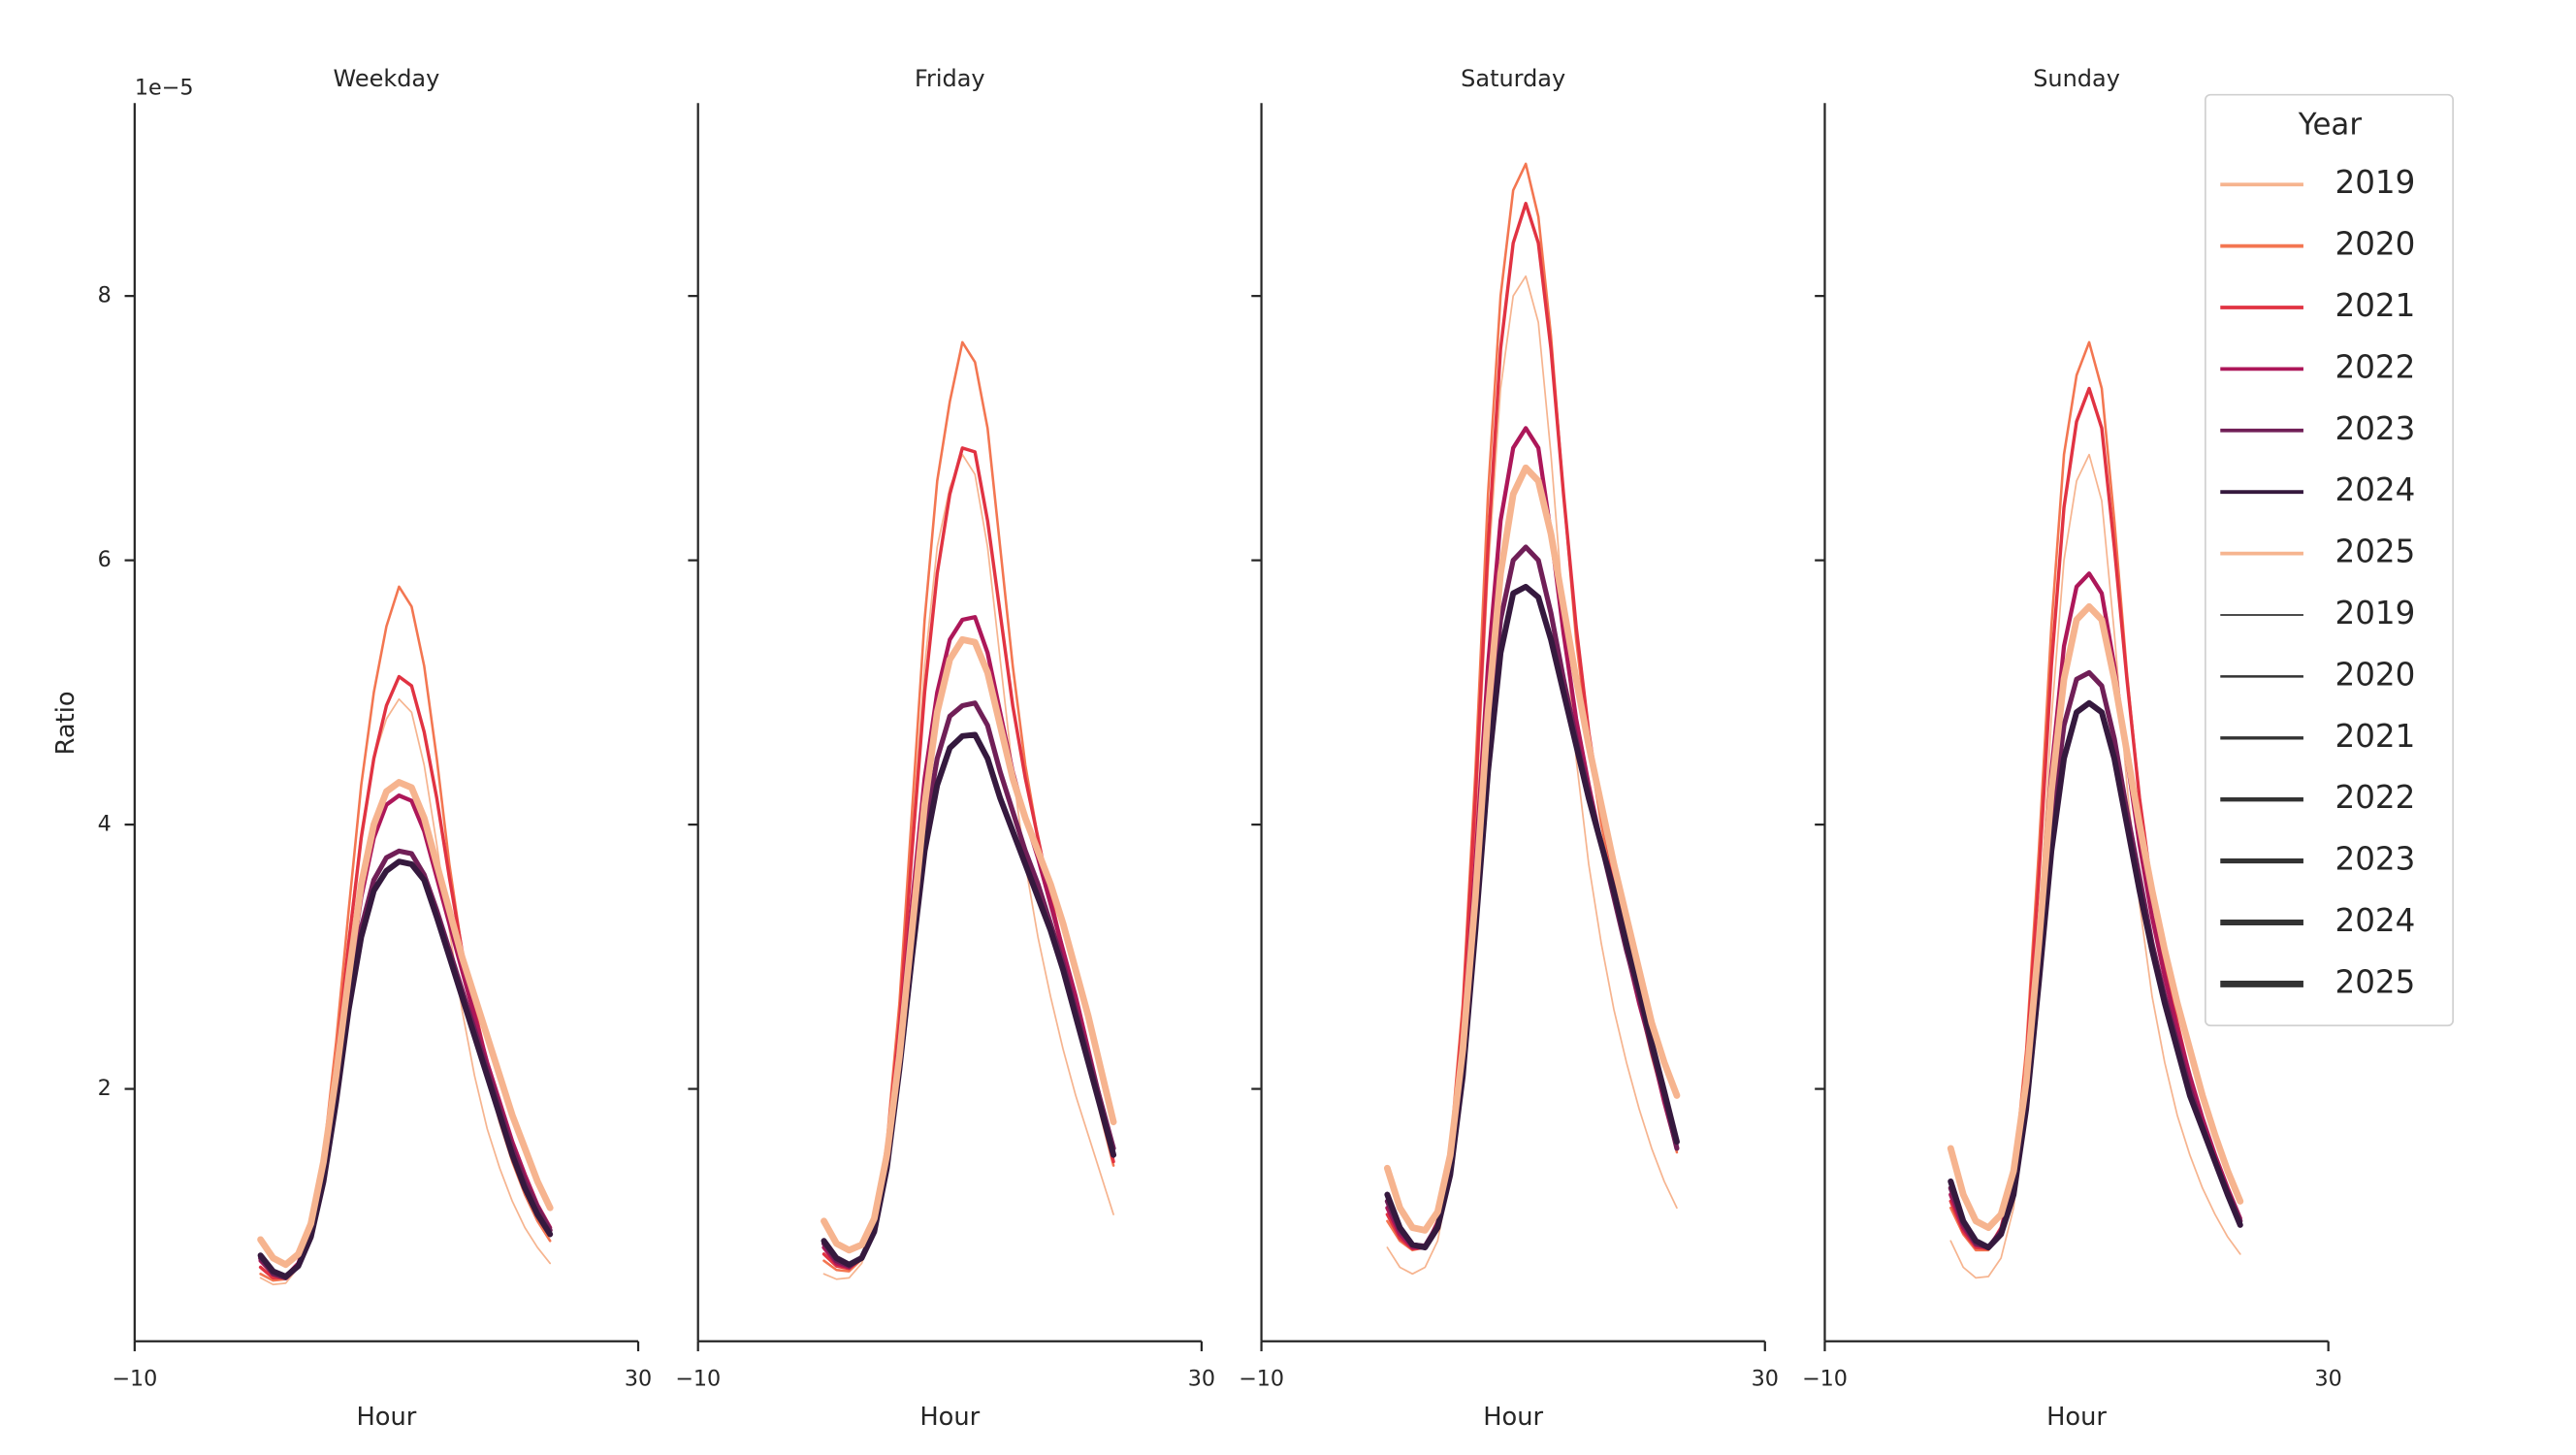  I want to click on legend-label: 2025, so click(2375, 552).